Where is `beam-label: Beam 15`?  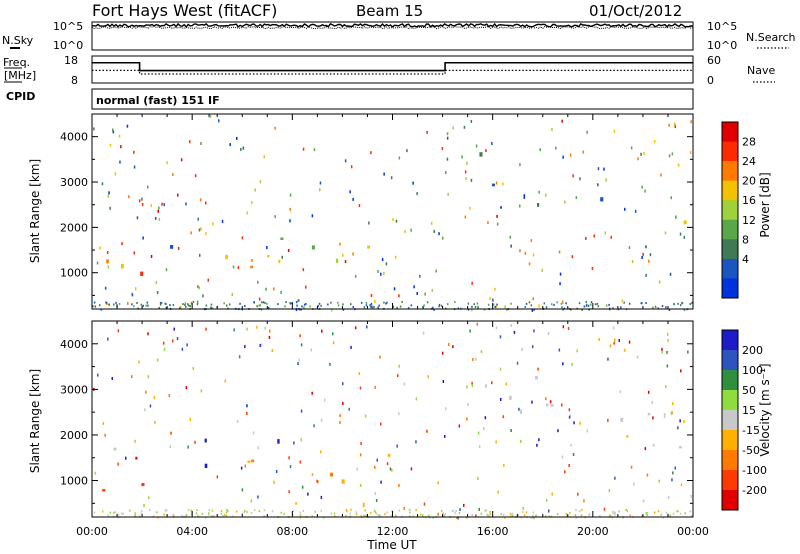 beam-label: Beam 15 is located at coordinates (389, 11).